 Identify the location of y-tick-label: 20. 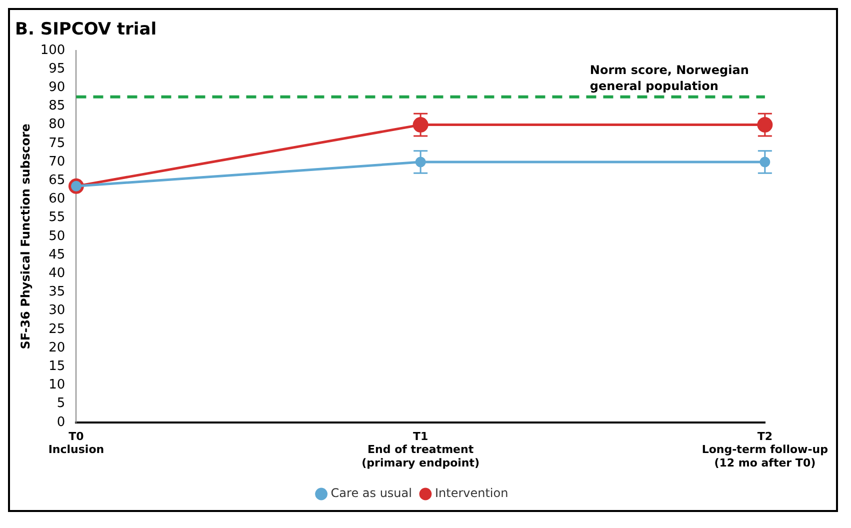
(57, 348).